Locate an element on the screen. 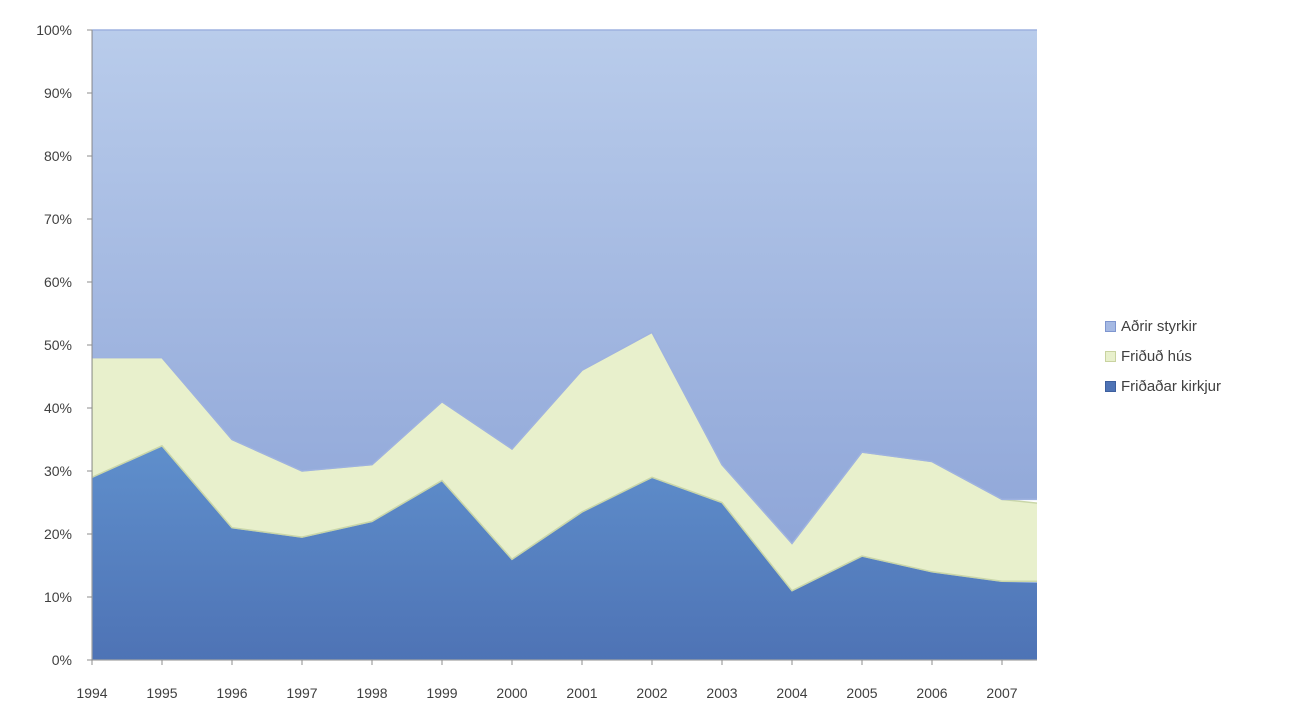  x-tick-label: 2006 is located at coordinates (931, 693).